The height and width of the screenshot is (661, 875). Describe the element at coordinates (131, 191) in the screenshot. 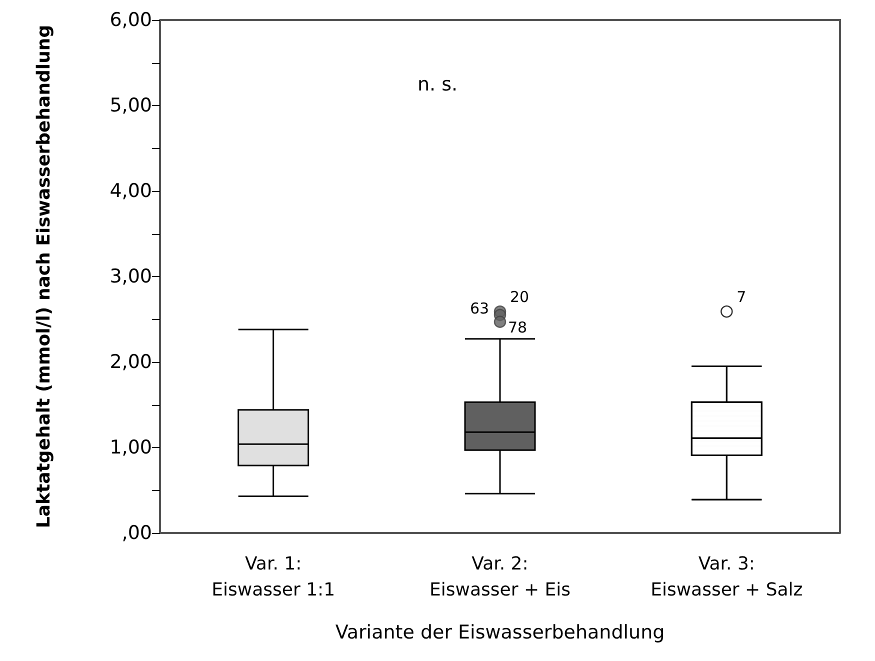

I see `y-tick-label: 4,00` at that location.